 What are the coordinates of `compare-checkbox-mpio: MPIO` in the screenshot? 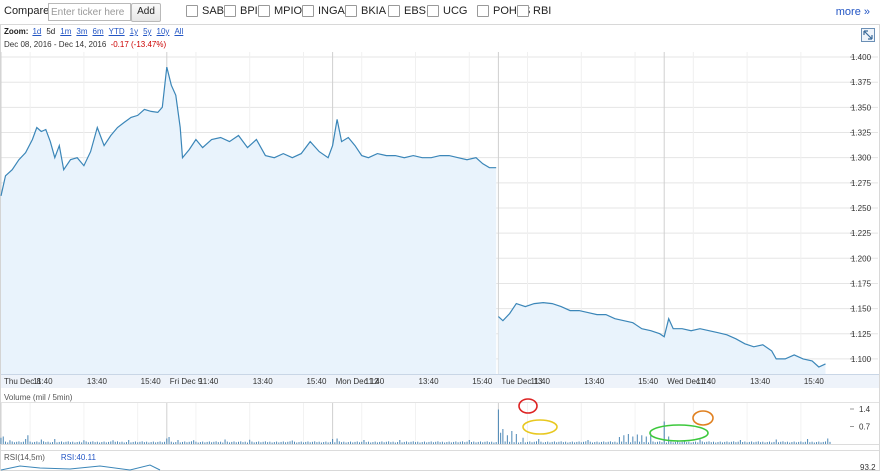 It's located at (280, 11).